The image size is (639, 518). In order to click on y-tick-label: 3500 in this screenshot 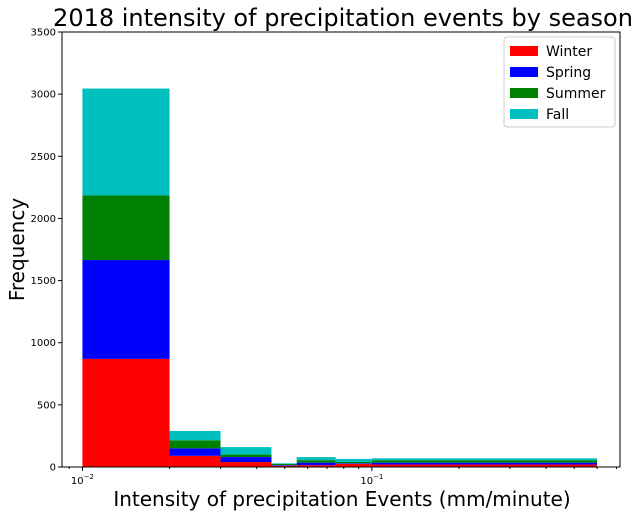, I will do `click(43, 33)`.